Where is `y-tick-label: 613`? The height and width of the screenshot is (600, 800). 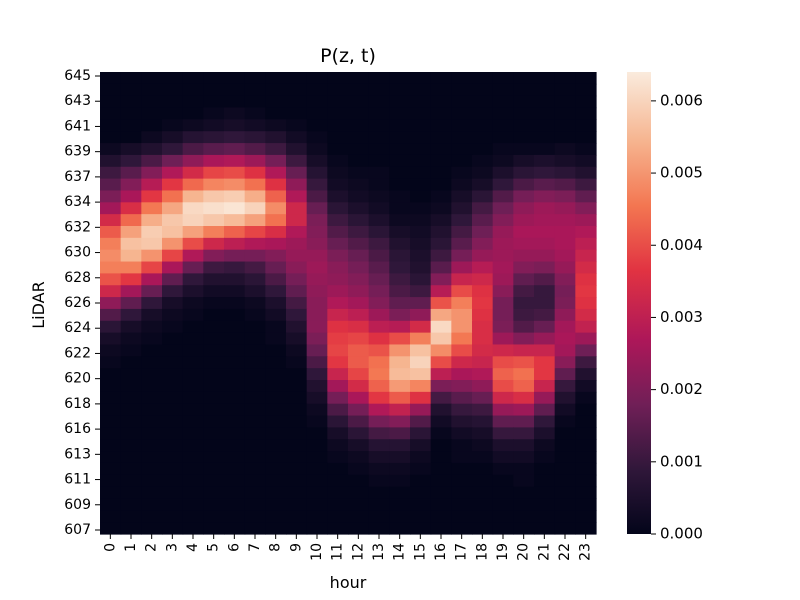 y-tick-label: 613 is located at coordinates (77, 454).